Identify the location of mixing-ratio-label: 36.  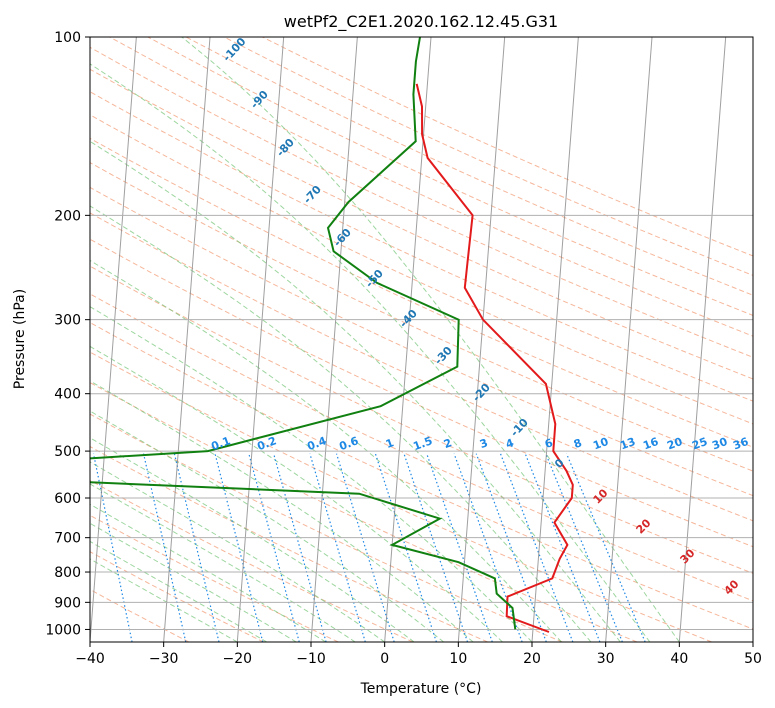
(740, 444).